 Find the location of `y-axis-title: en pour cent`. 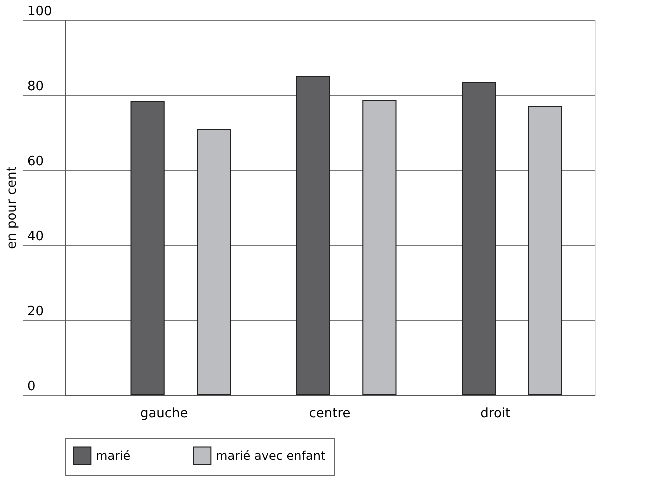

y-axis-title: en pour cent is located at coordinates (12, 208).